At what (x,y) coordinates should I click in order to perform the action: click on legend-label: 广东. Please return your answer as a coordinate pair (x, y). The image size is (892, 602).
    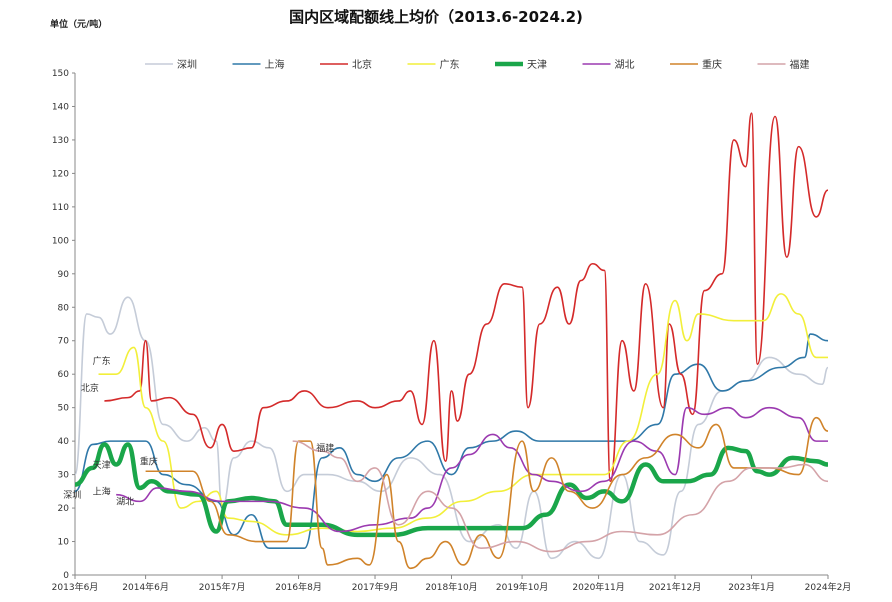
    Looking at the image, I should click on (450, 64).